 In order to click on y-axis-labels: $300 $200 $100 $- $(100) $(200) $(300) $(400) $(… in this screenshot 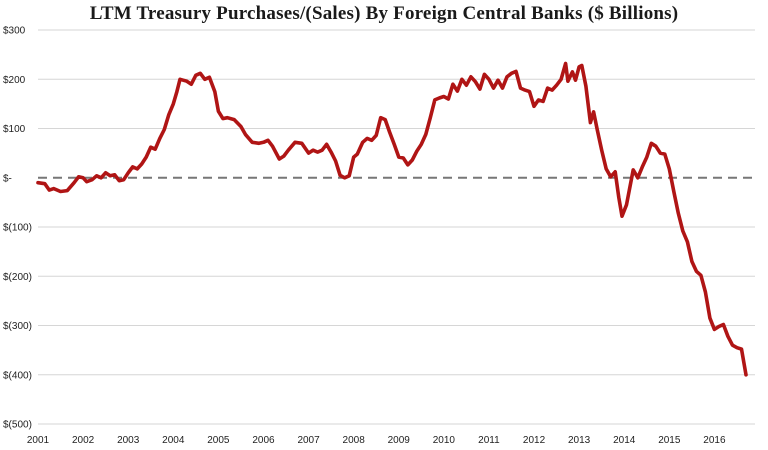, I will do `click(17, 228)`.